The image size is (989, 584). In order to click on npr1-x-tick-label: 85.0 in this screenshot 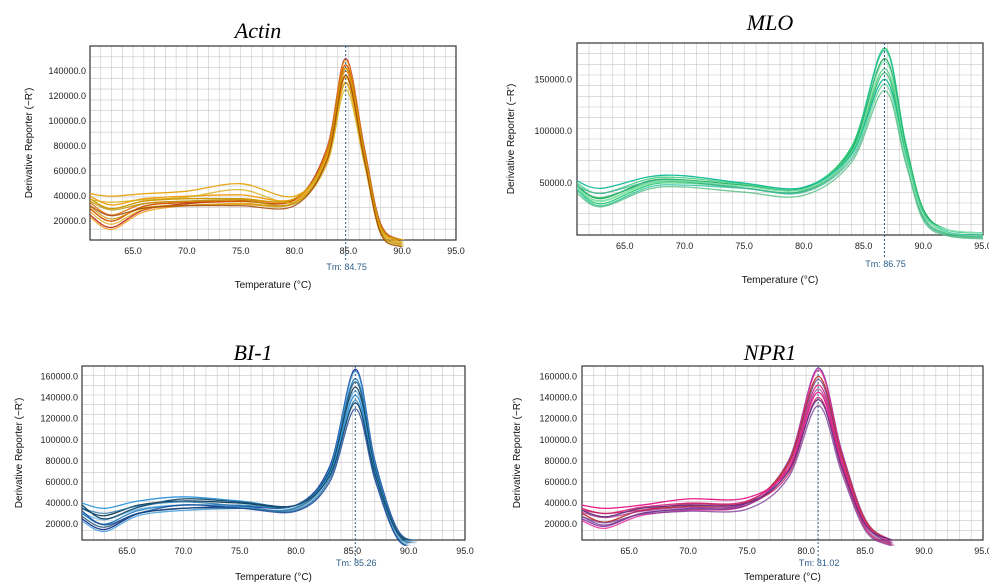, I will do `click(865, 551)`.